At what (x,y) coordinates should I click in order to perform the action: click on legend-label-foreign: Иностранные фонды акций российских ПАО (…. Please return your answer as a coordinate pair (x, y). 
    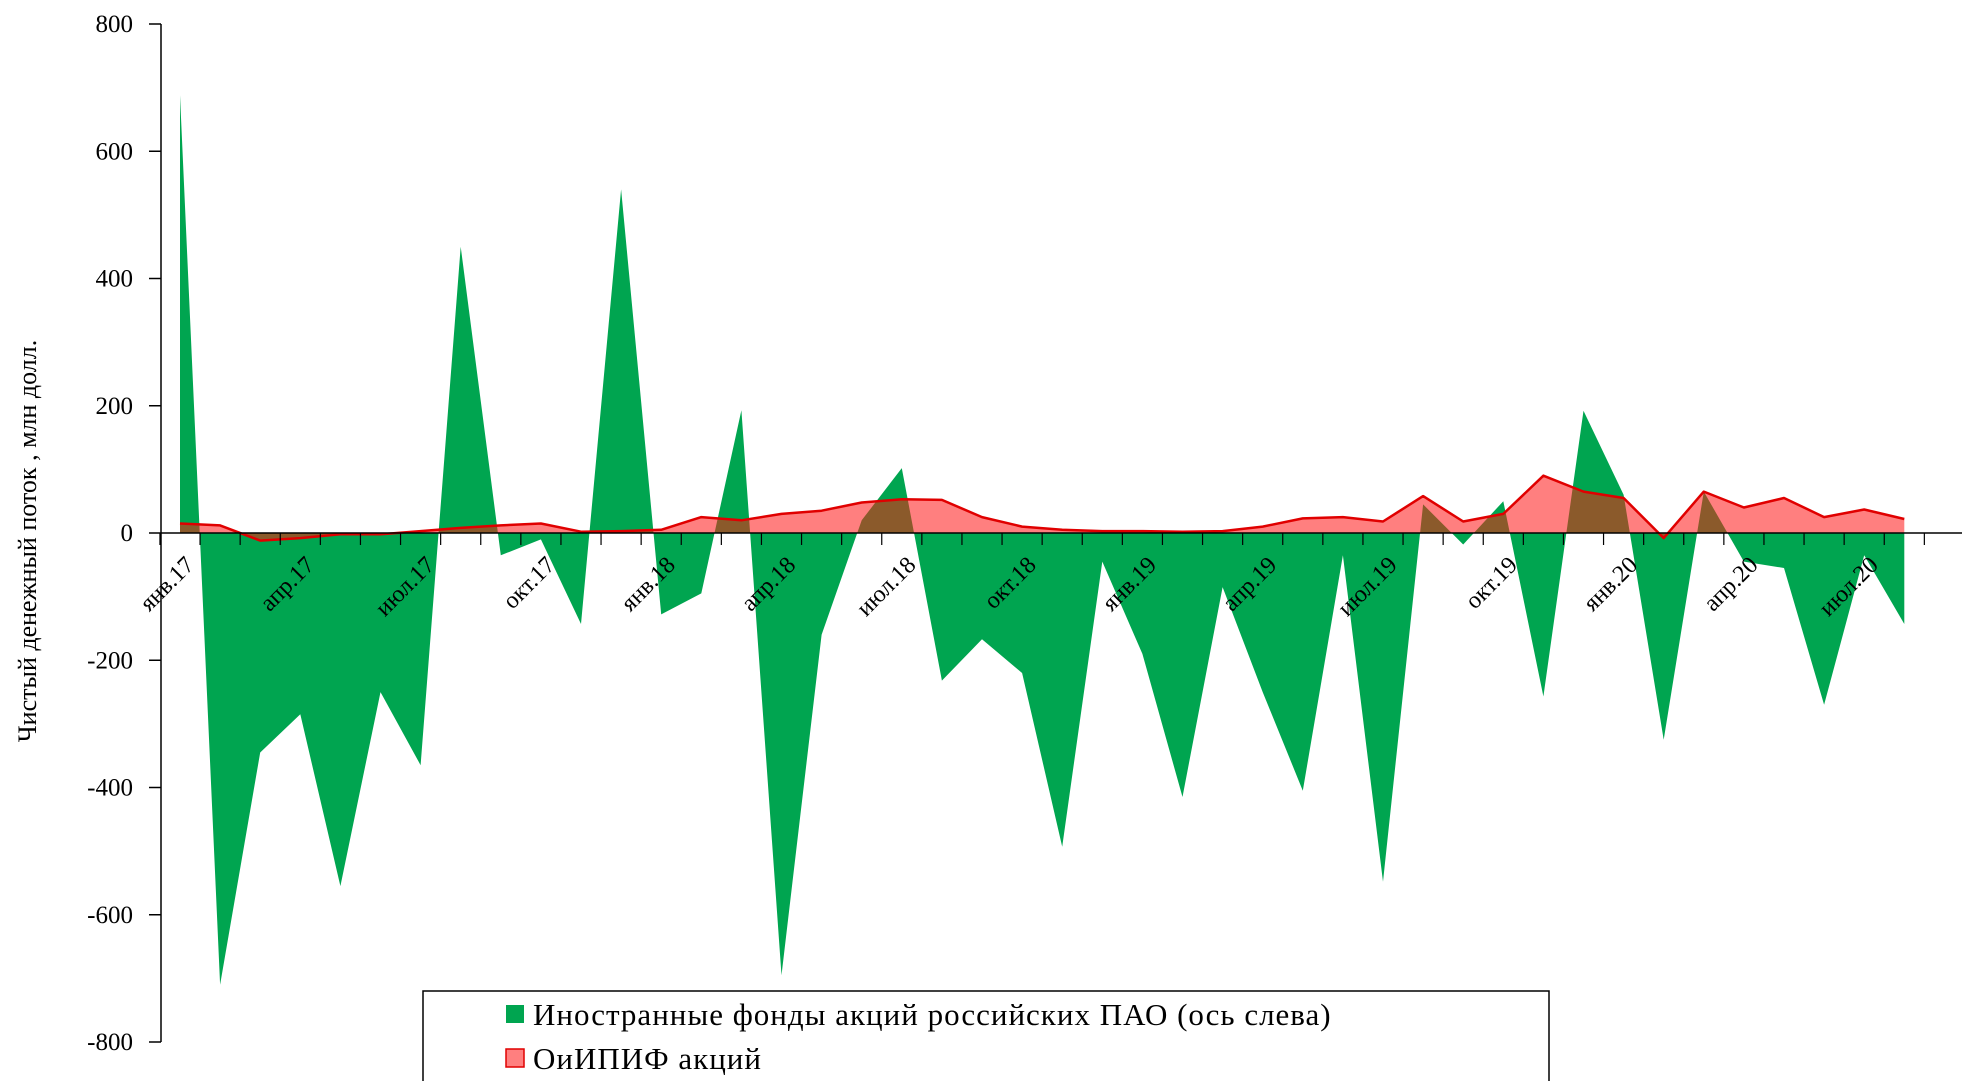
    Looking at the image, I should click on (932, 1014).